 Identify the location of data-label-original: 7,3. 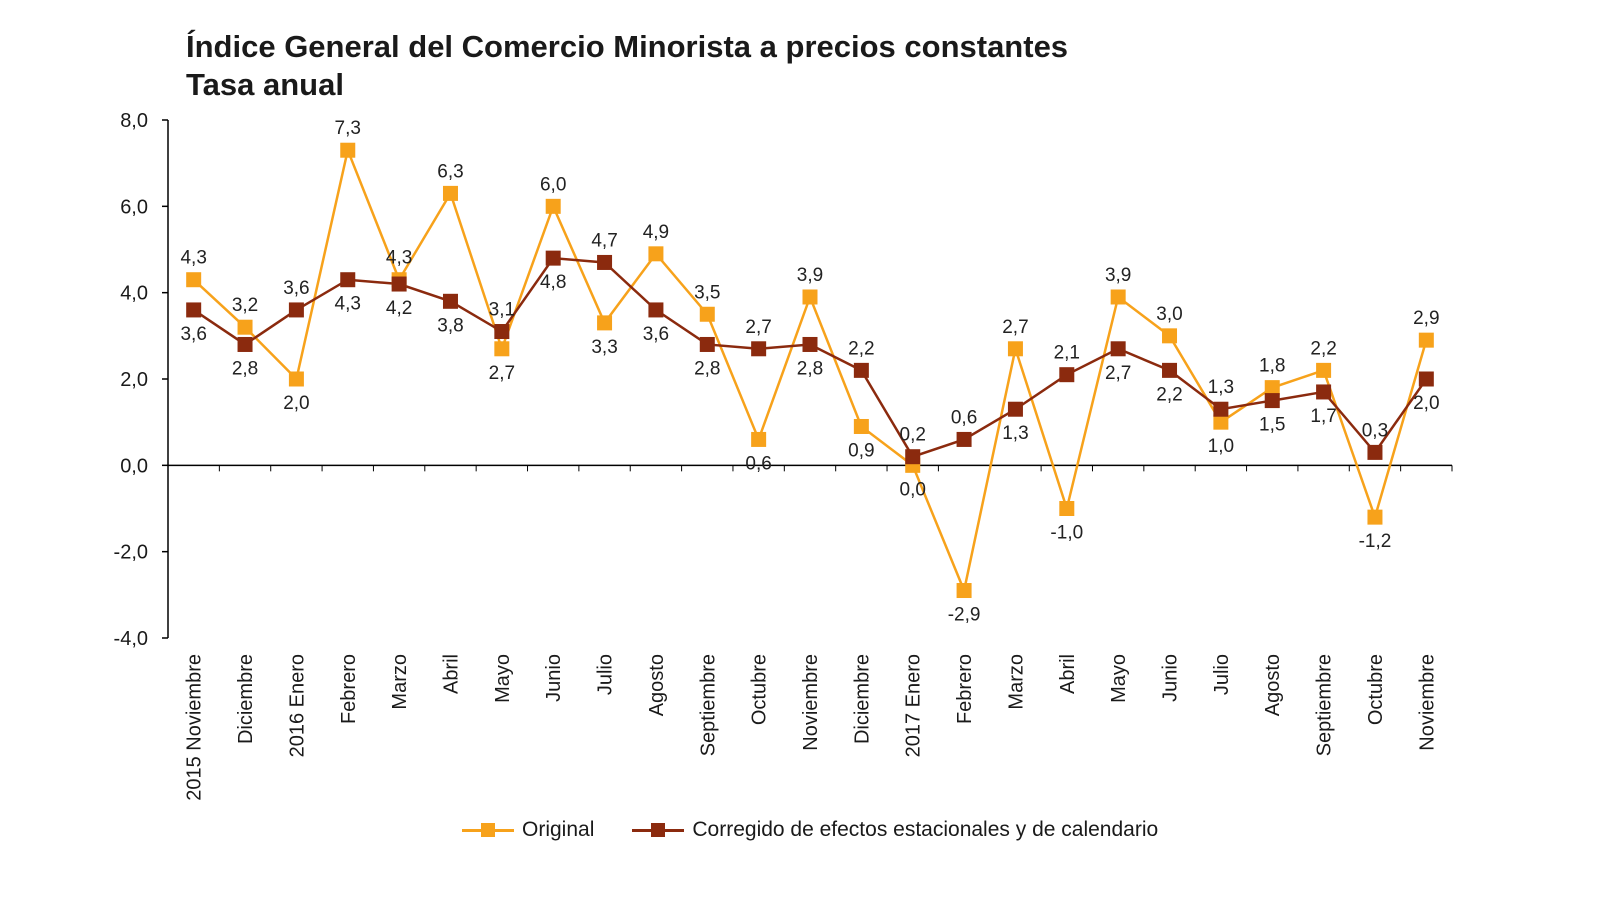
(348, 128).